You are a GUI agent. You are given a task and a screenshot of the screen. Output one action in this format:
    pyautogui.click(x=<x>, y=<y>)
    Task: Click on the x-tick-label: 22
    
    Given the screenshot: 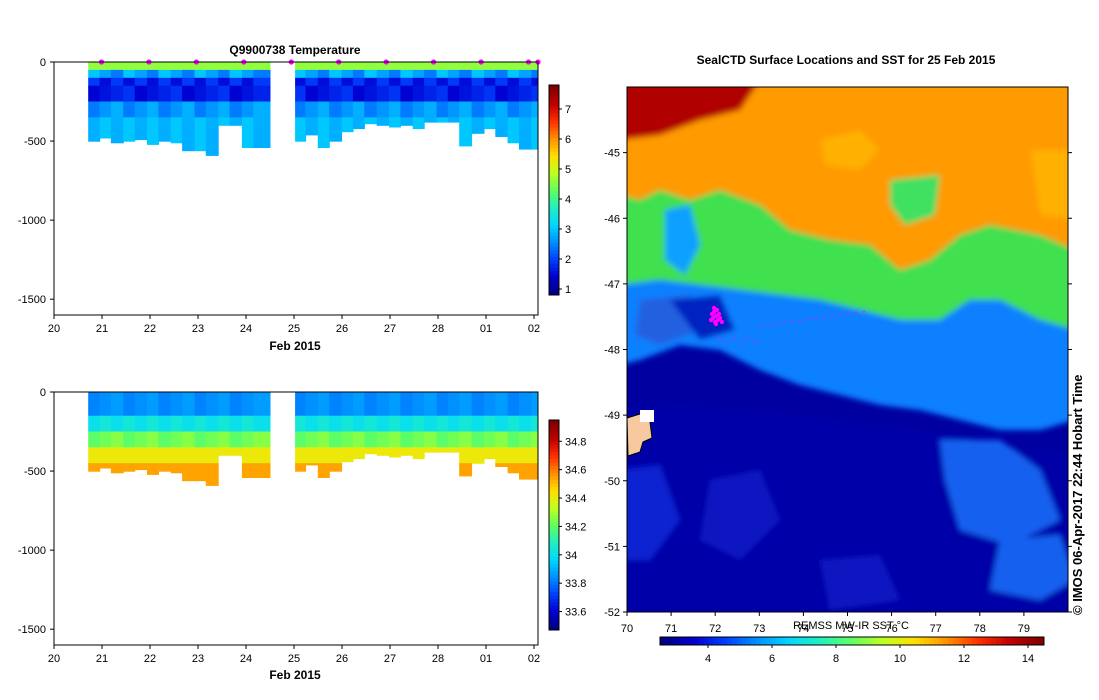 What is the action you would take?
    pyautogui.click(x=150, y=329)
    